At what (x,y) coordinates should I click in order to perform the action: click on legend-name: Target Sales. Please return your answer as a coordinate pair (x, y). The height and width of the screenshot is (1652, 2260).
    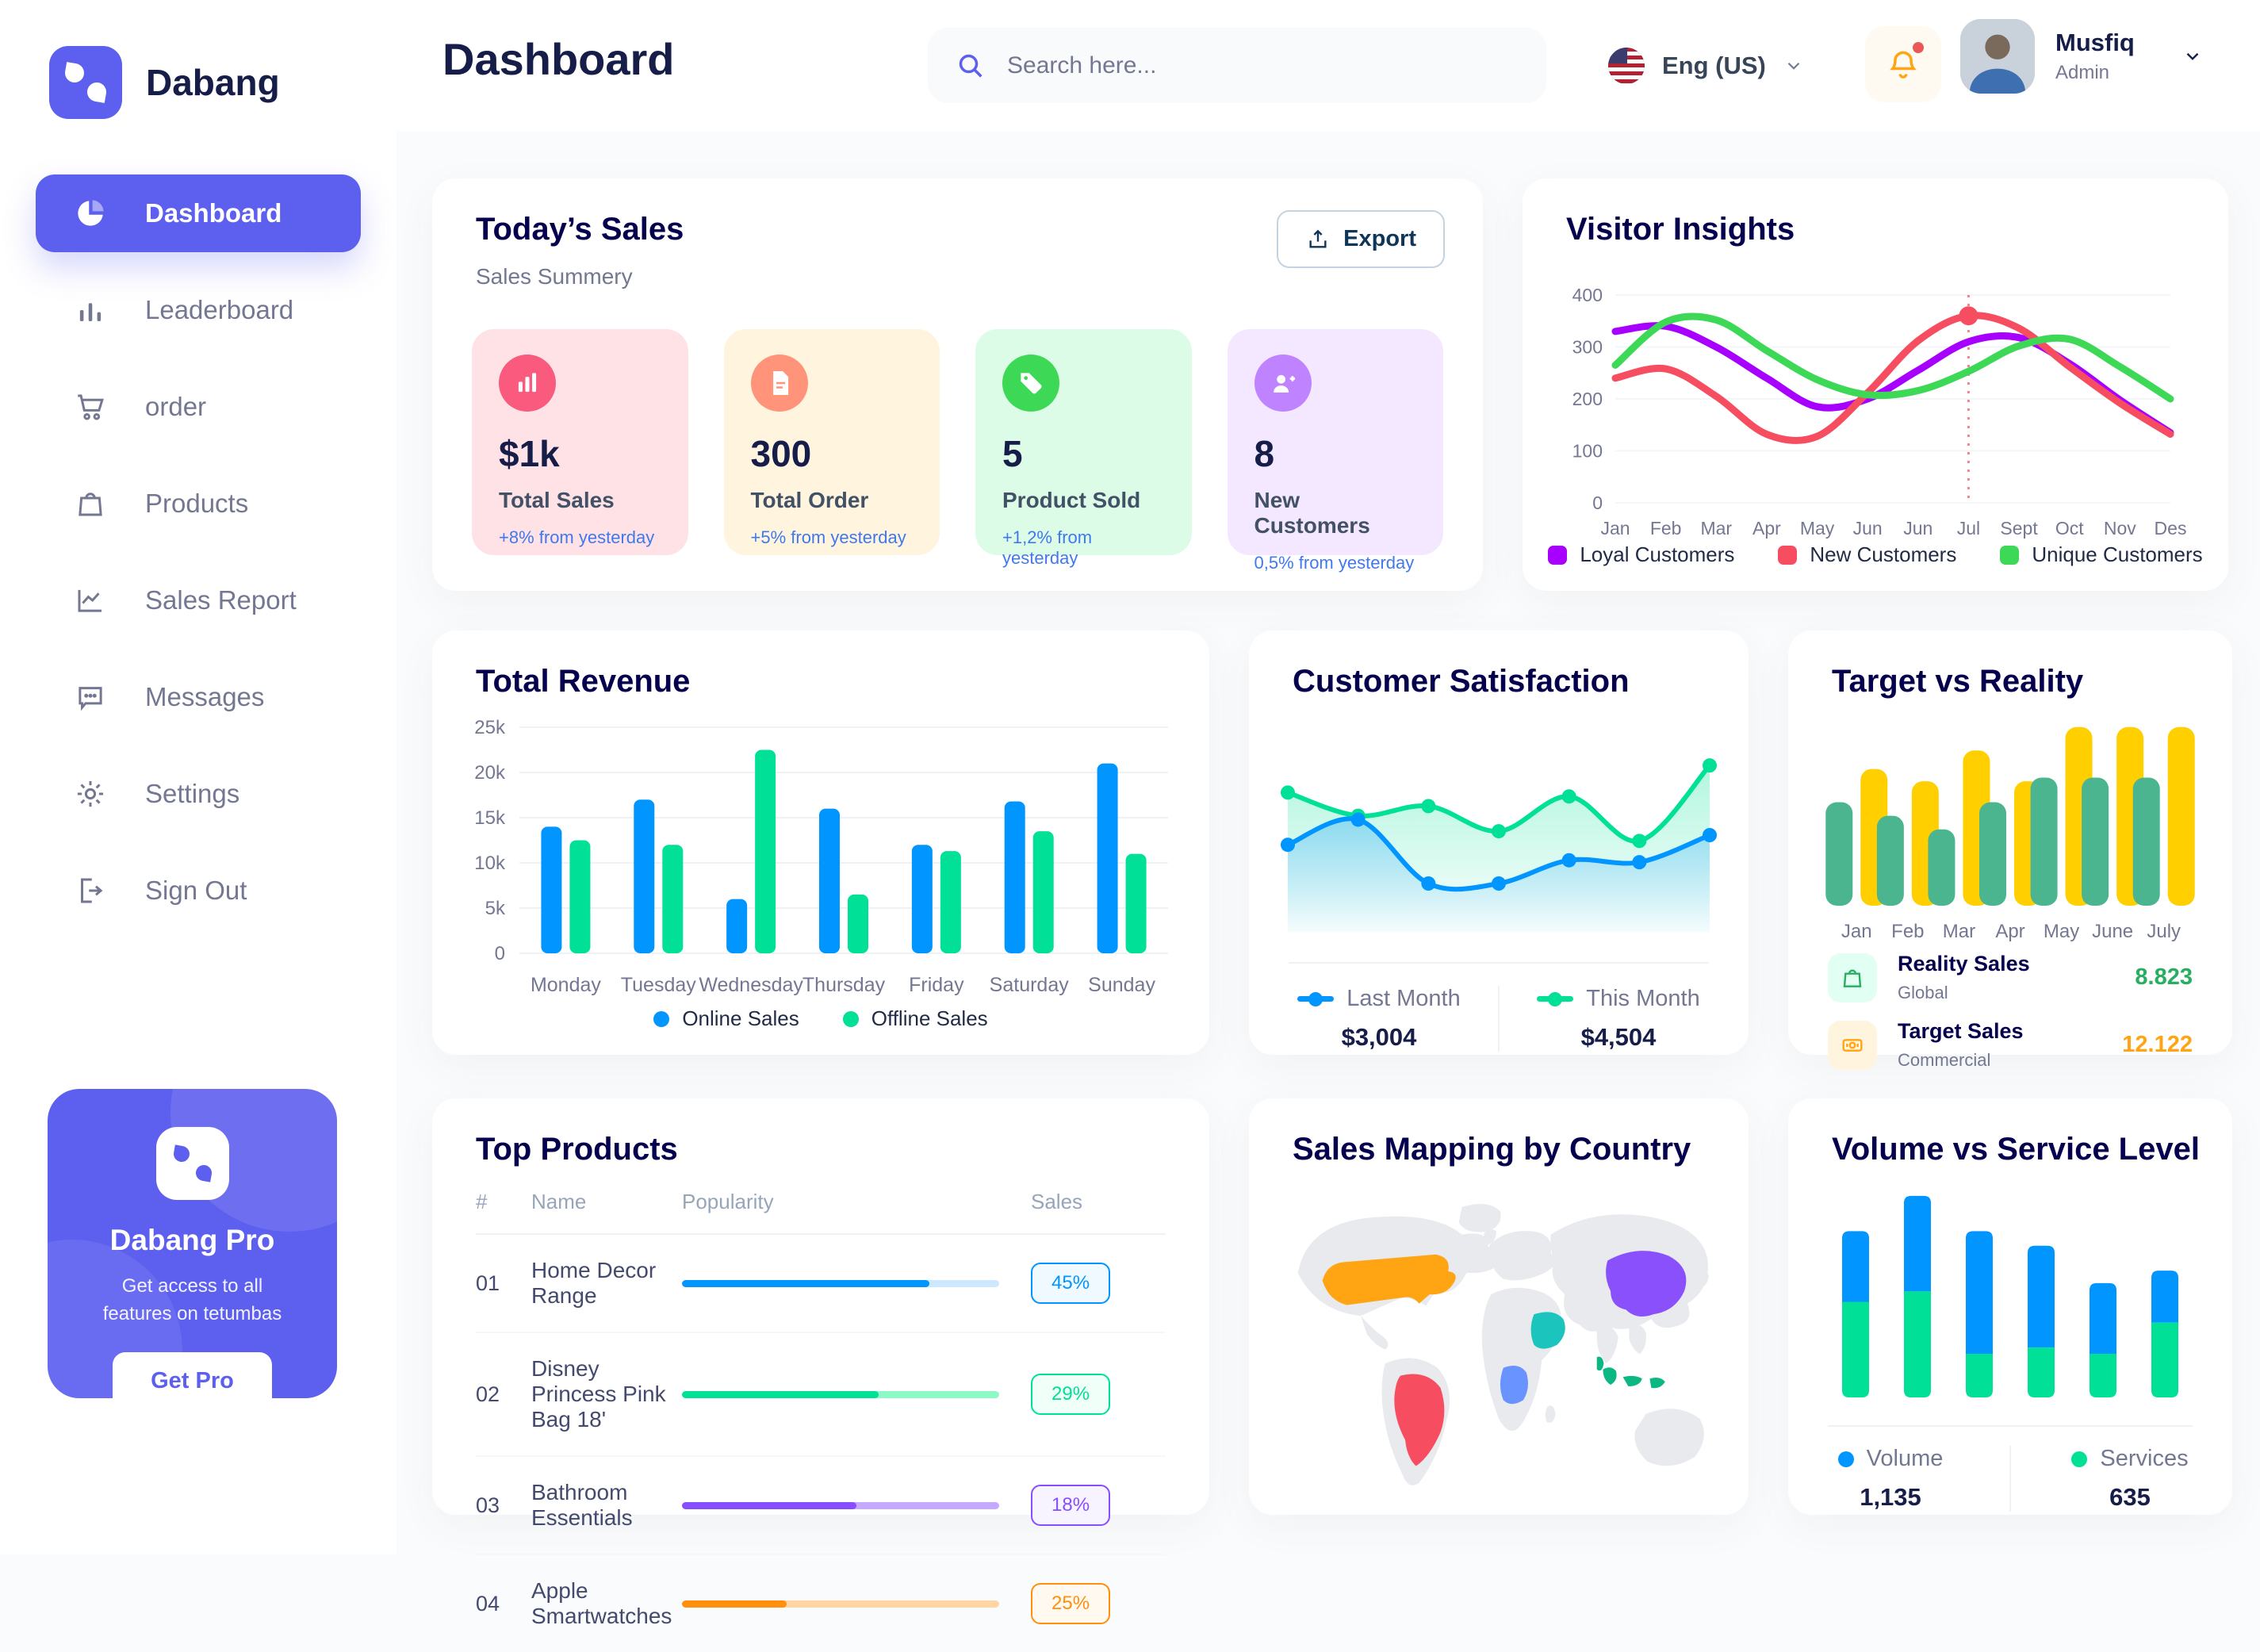
    Looking at the image, I should click on (1961, 1031).